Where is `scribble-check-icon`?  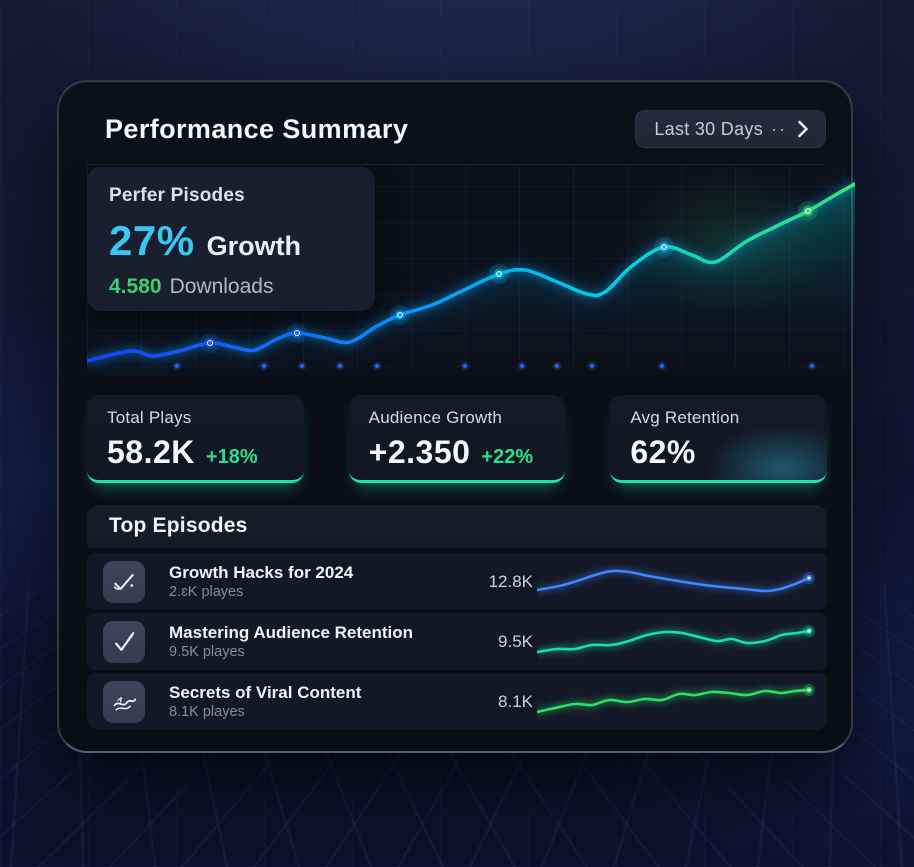
scribble-check-icon is located at coordinates (124, 581).